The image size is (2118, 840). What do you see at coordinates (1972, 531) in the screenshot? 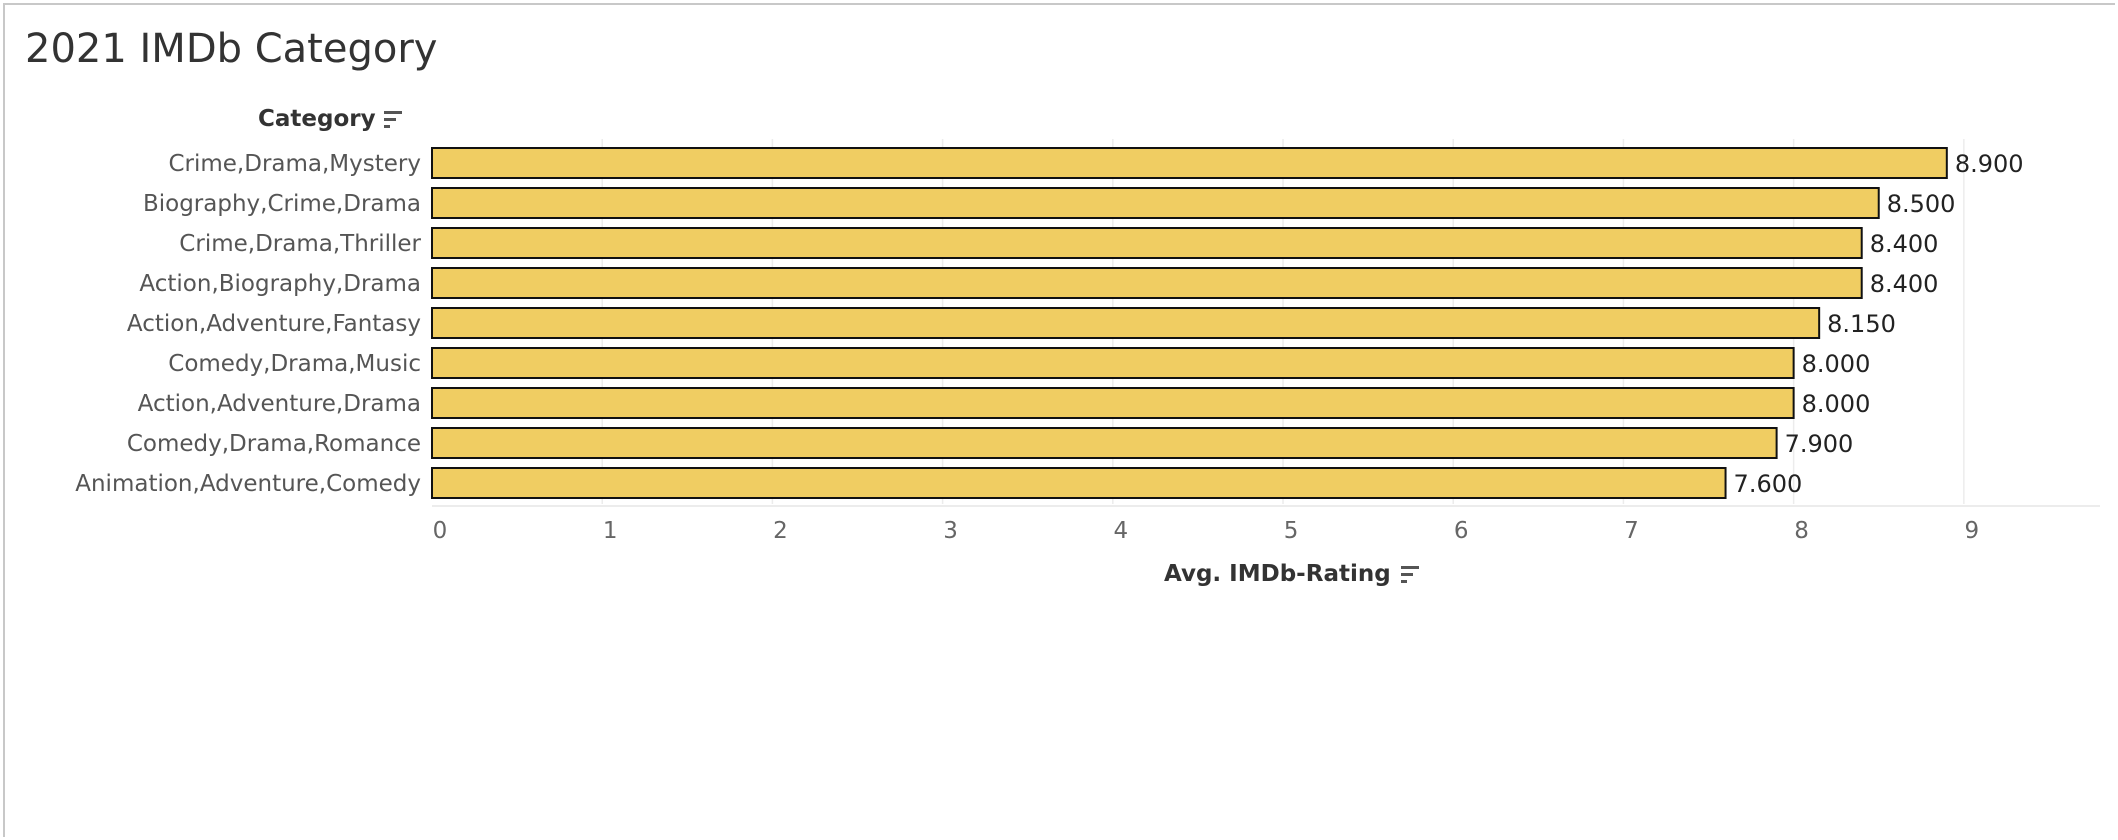
I see `tick-label: 9` at bounding box center [1972, 531].